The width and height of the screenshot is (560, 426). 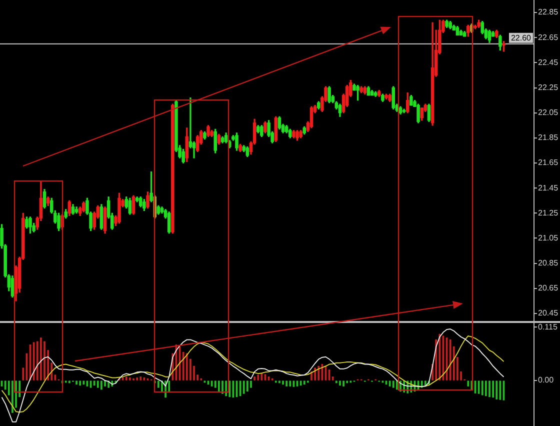 What do you see at coordinates (548, 62) in the screenshot?
I see `y-tick-label: 22.45` at bounding box center [548, 62].